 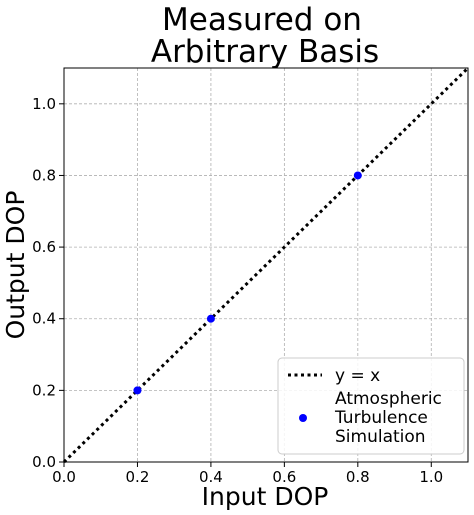 I want to click on x-tick-label: 0.8, so click(x=358, y=477).